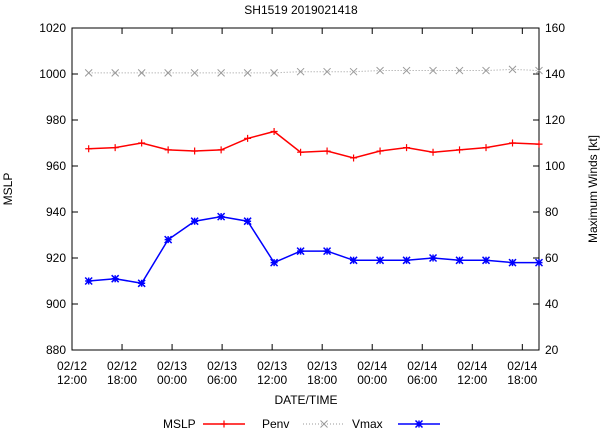  What do you see at coordinates (367, 424) in the screenshot?
I see `legend-label: Vmax` at bounding box center [367, 424].